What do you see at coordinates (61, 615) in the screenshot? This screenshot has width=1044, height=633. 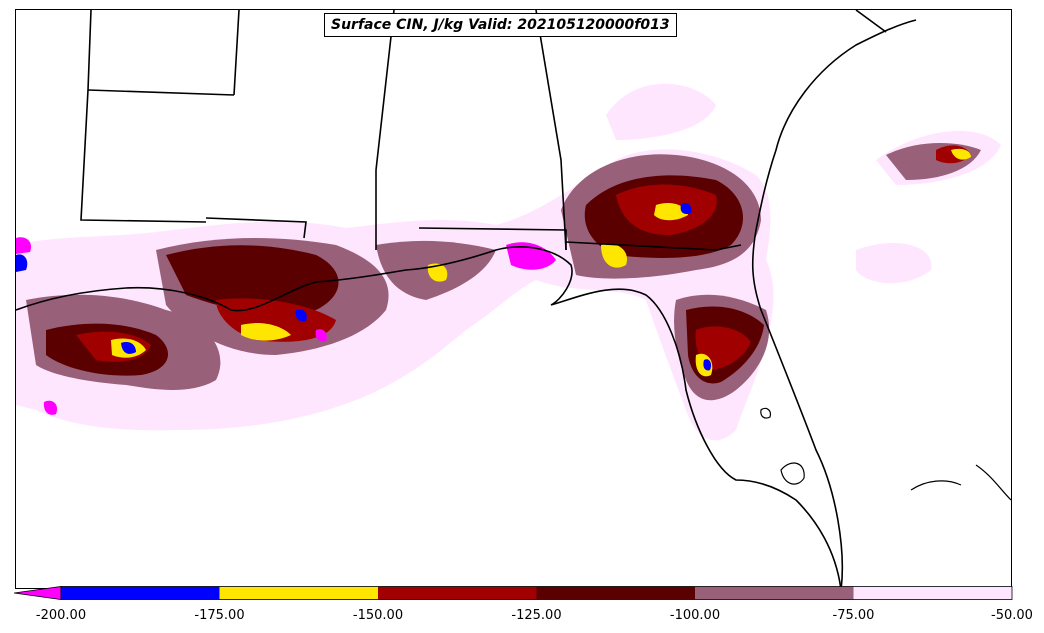 I see `colorbar-tick-label: -200.00` at bounding box center [61, 615].